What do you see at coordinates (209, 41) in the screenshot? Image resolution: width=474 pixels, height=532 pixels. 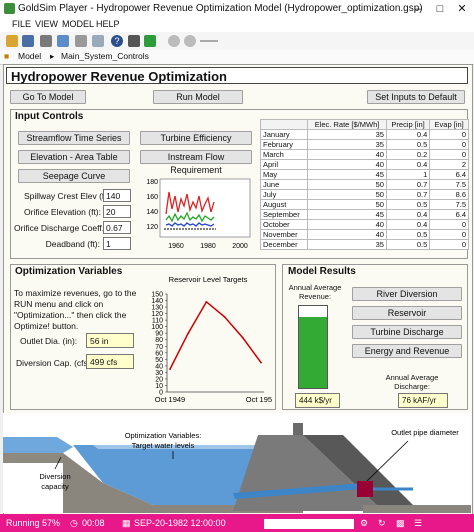 I see `speed-slider` at bounding box center [209, 41].